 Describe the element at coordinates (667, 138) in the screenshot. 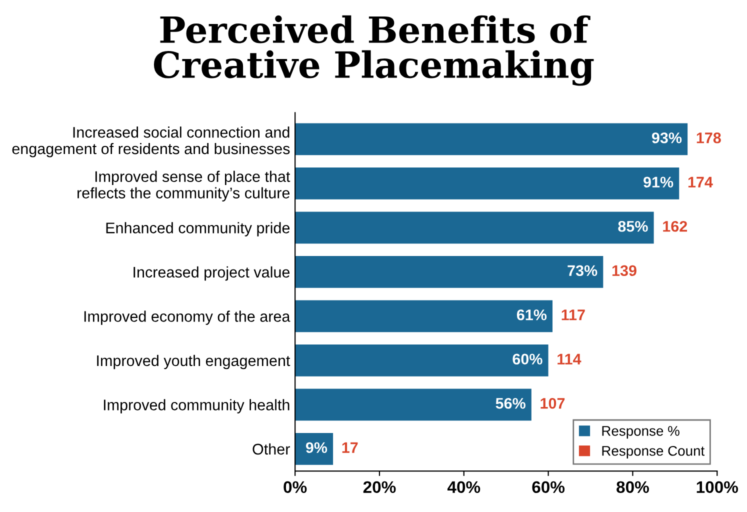

I see `data-label: 93%` at that location.